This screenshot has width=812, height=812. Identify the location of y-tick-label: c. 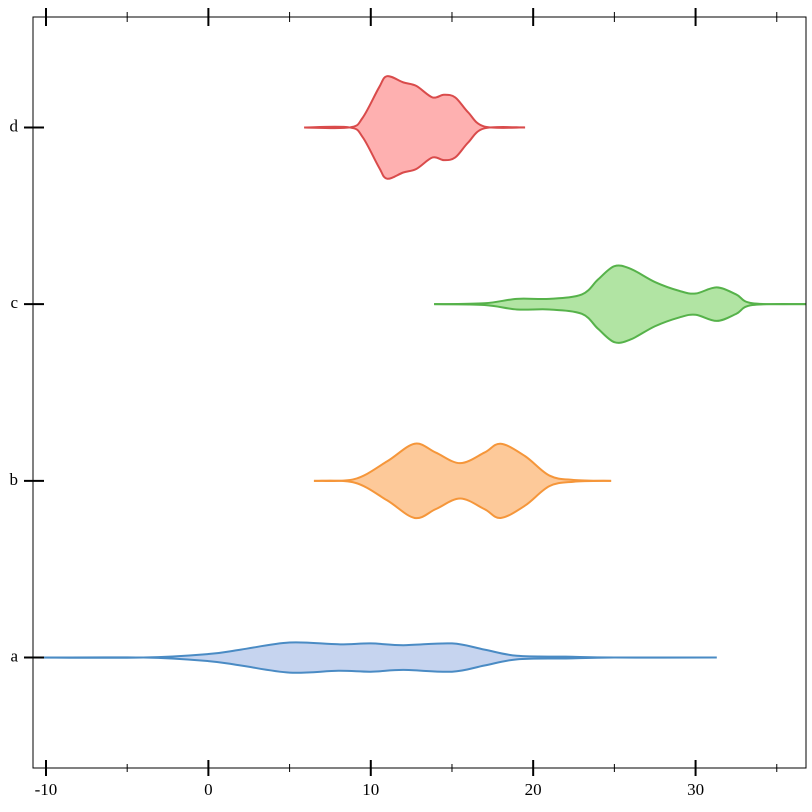
(14, 302).